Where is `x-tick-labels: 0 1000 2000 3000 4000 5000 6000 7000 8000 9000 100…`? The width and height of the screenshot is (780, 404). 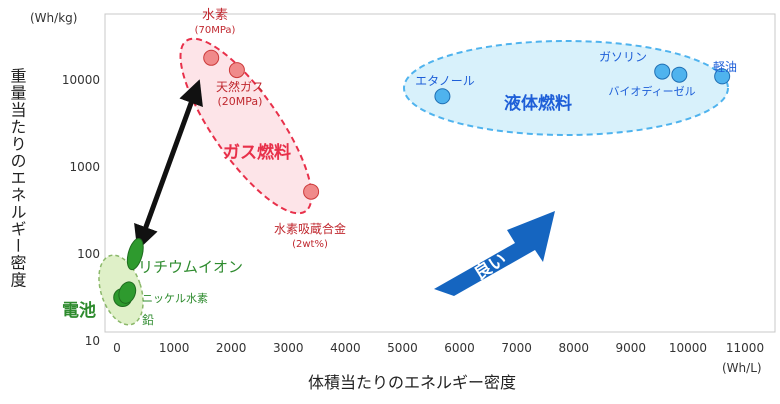
x-tick-labels: 0 1000 2000 3000 4000 5000 6000 7000 8000 9000 100… is located at coordinates (438, 348).